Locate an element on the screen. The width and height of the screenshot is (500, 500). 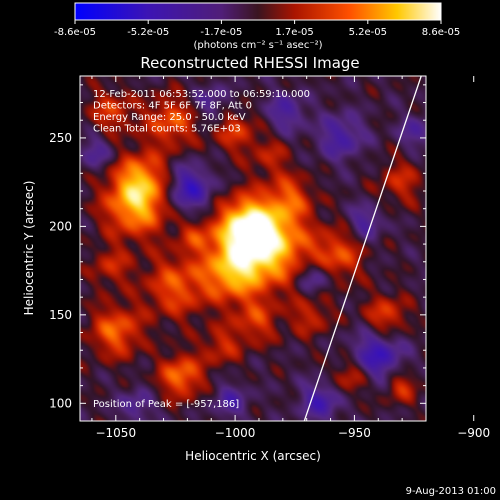
colorbar-tick-label: 5.2e-05 is located at coordinates (368, 32).